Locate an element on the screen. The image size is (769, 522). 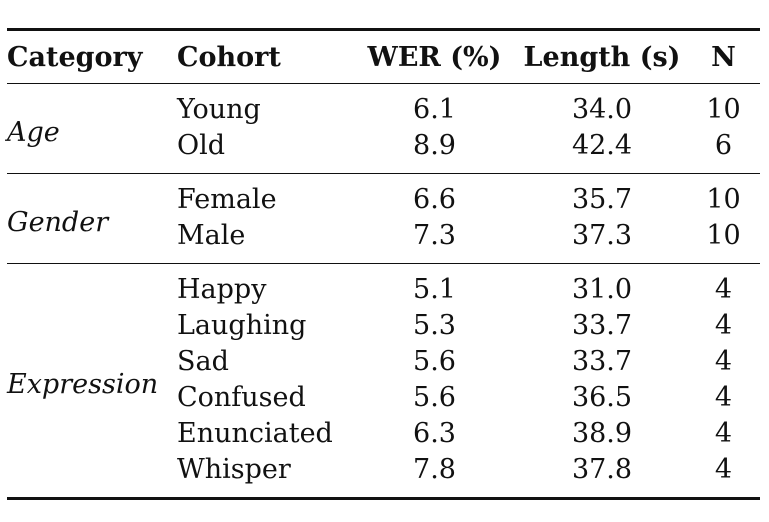
cohort-cell: Whisper is located at coordinates (234, 469).